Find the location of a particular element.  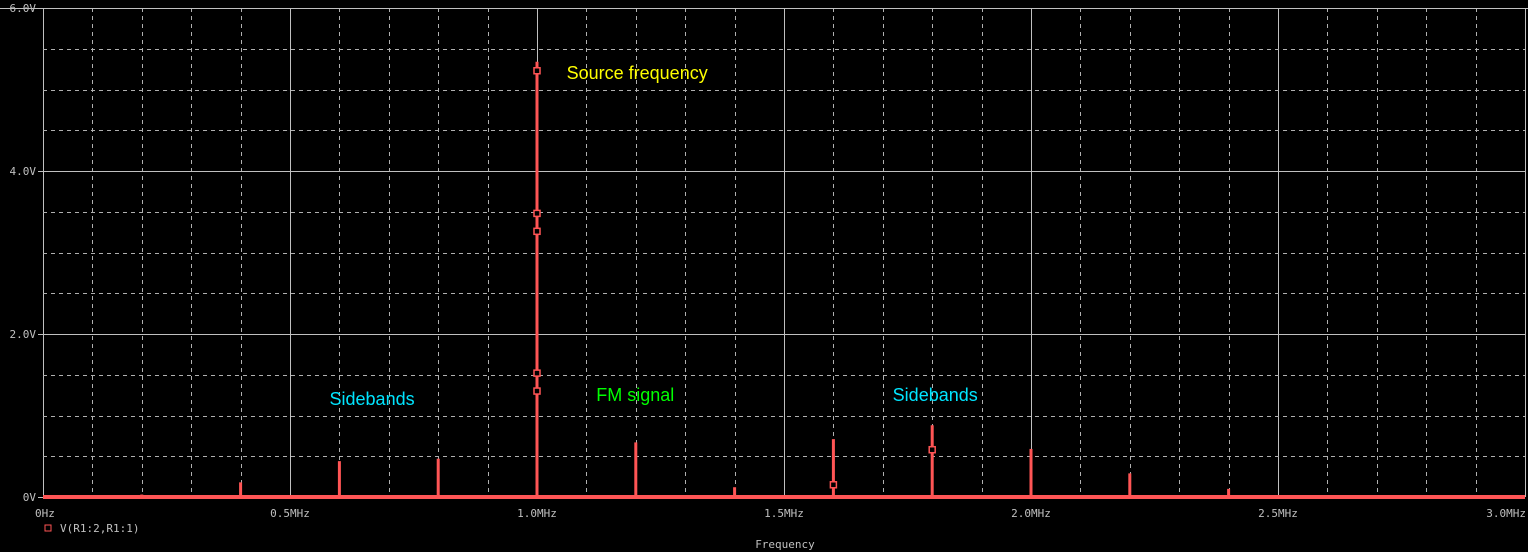

x-tick-label: 1.0MHz is located at coordinates (537, 513).